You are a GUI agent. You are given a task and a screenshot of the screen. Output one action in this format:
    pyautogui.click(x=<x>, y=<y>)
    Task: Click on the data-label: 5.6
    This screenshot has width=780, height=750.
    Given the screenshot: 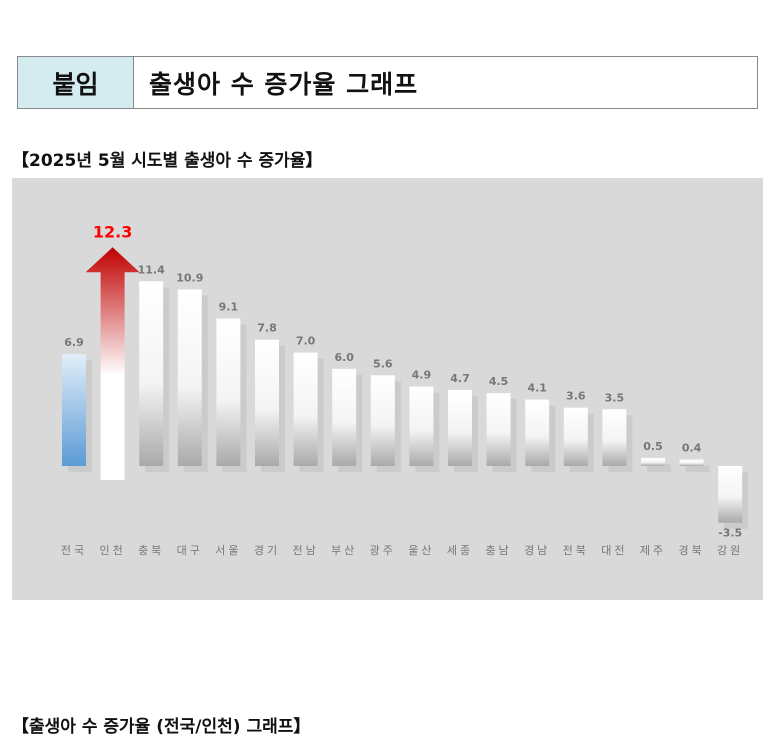 What is the action you would take?
    pyautogui.click(x=383, y=363)
    